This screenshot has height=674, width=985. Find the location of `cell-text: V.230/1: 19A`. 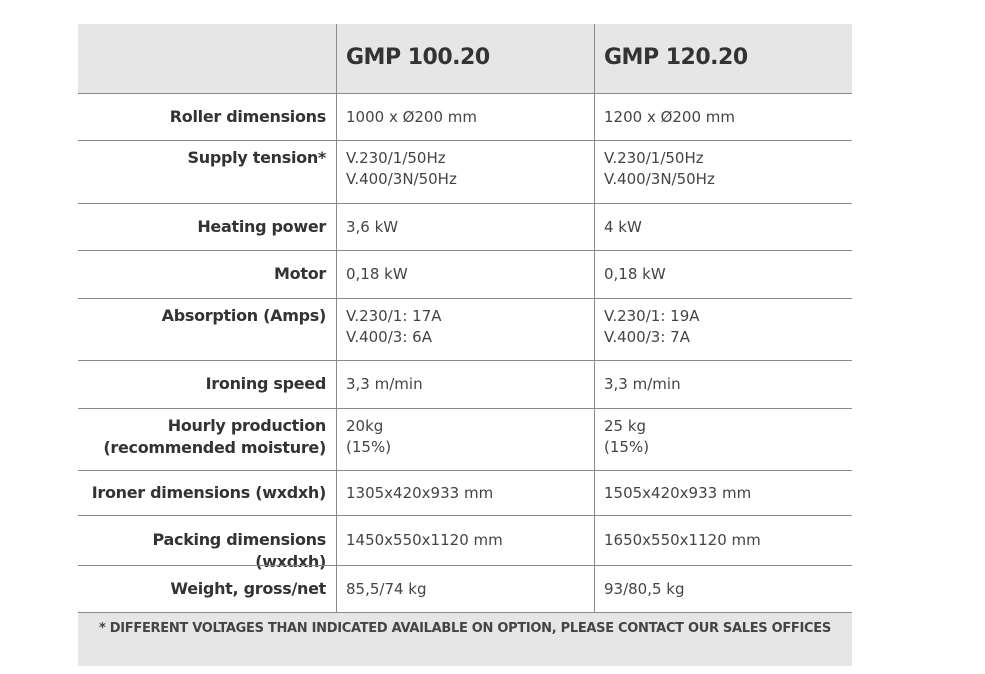

cell-text: V.230/1: 19A is located at coordinates (652, 316).